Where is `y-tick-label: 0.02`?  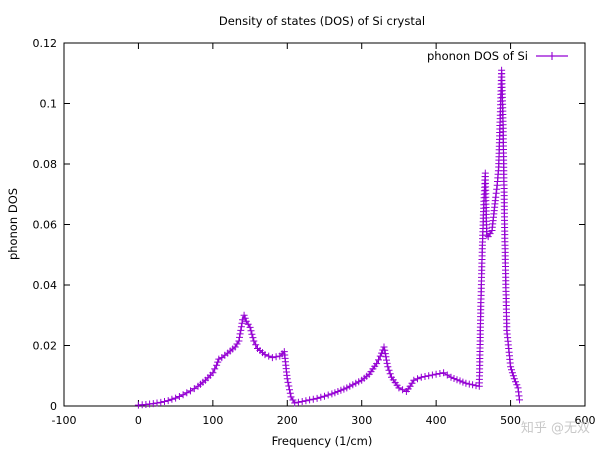
y-tick-label: 0.02 is located at coordinates (45, 346).